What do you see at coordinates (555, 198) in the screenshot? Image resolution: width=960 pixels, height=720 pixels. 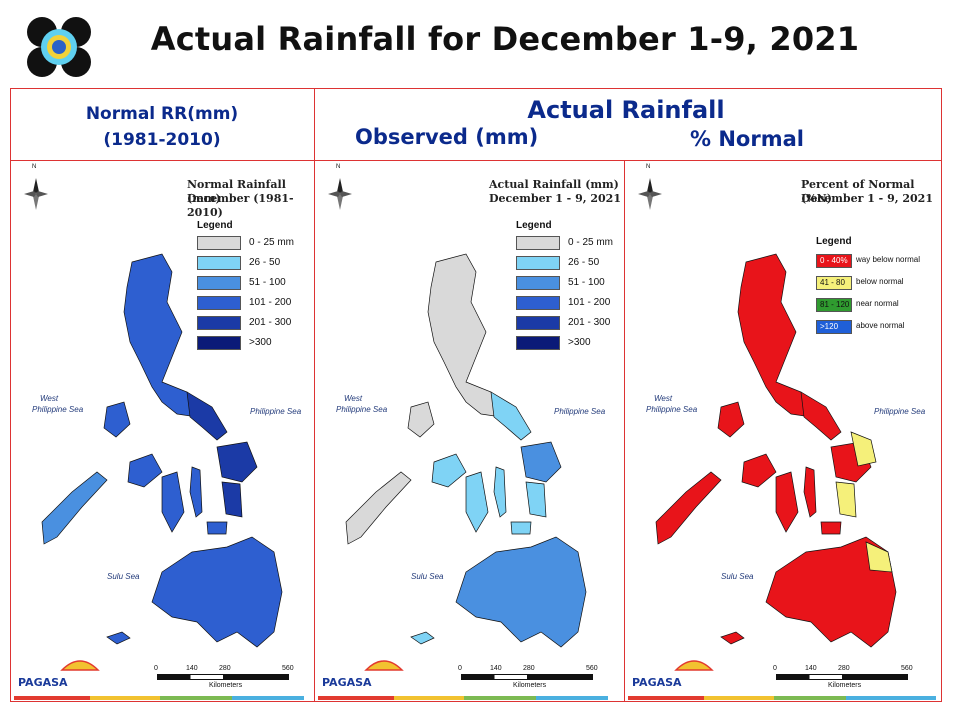 I see `map-subtitle: December 1 - 9, 2021` at bounding box center [555, 198].